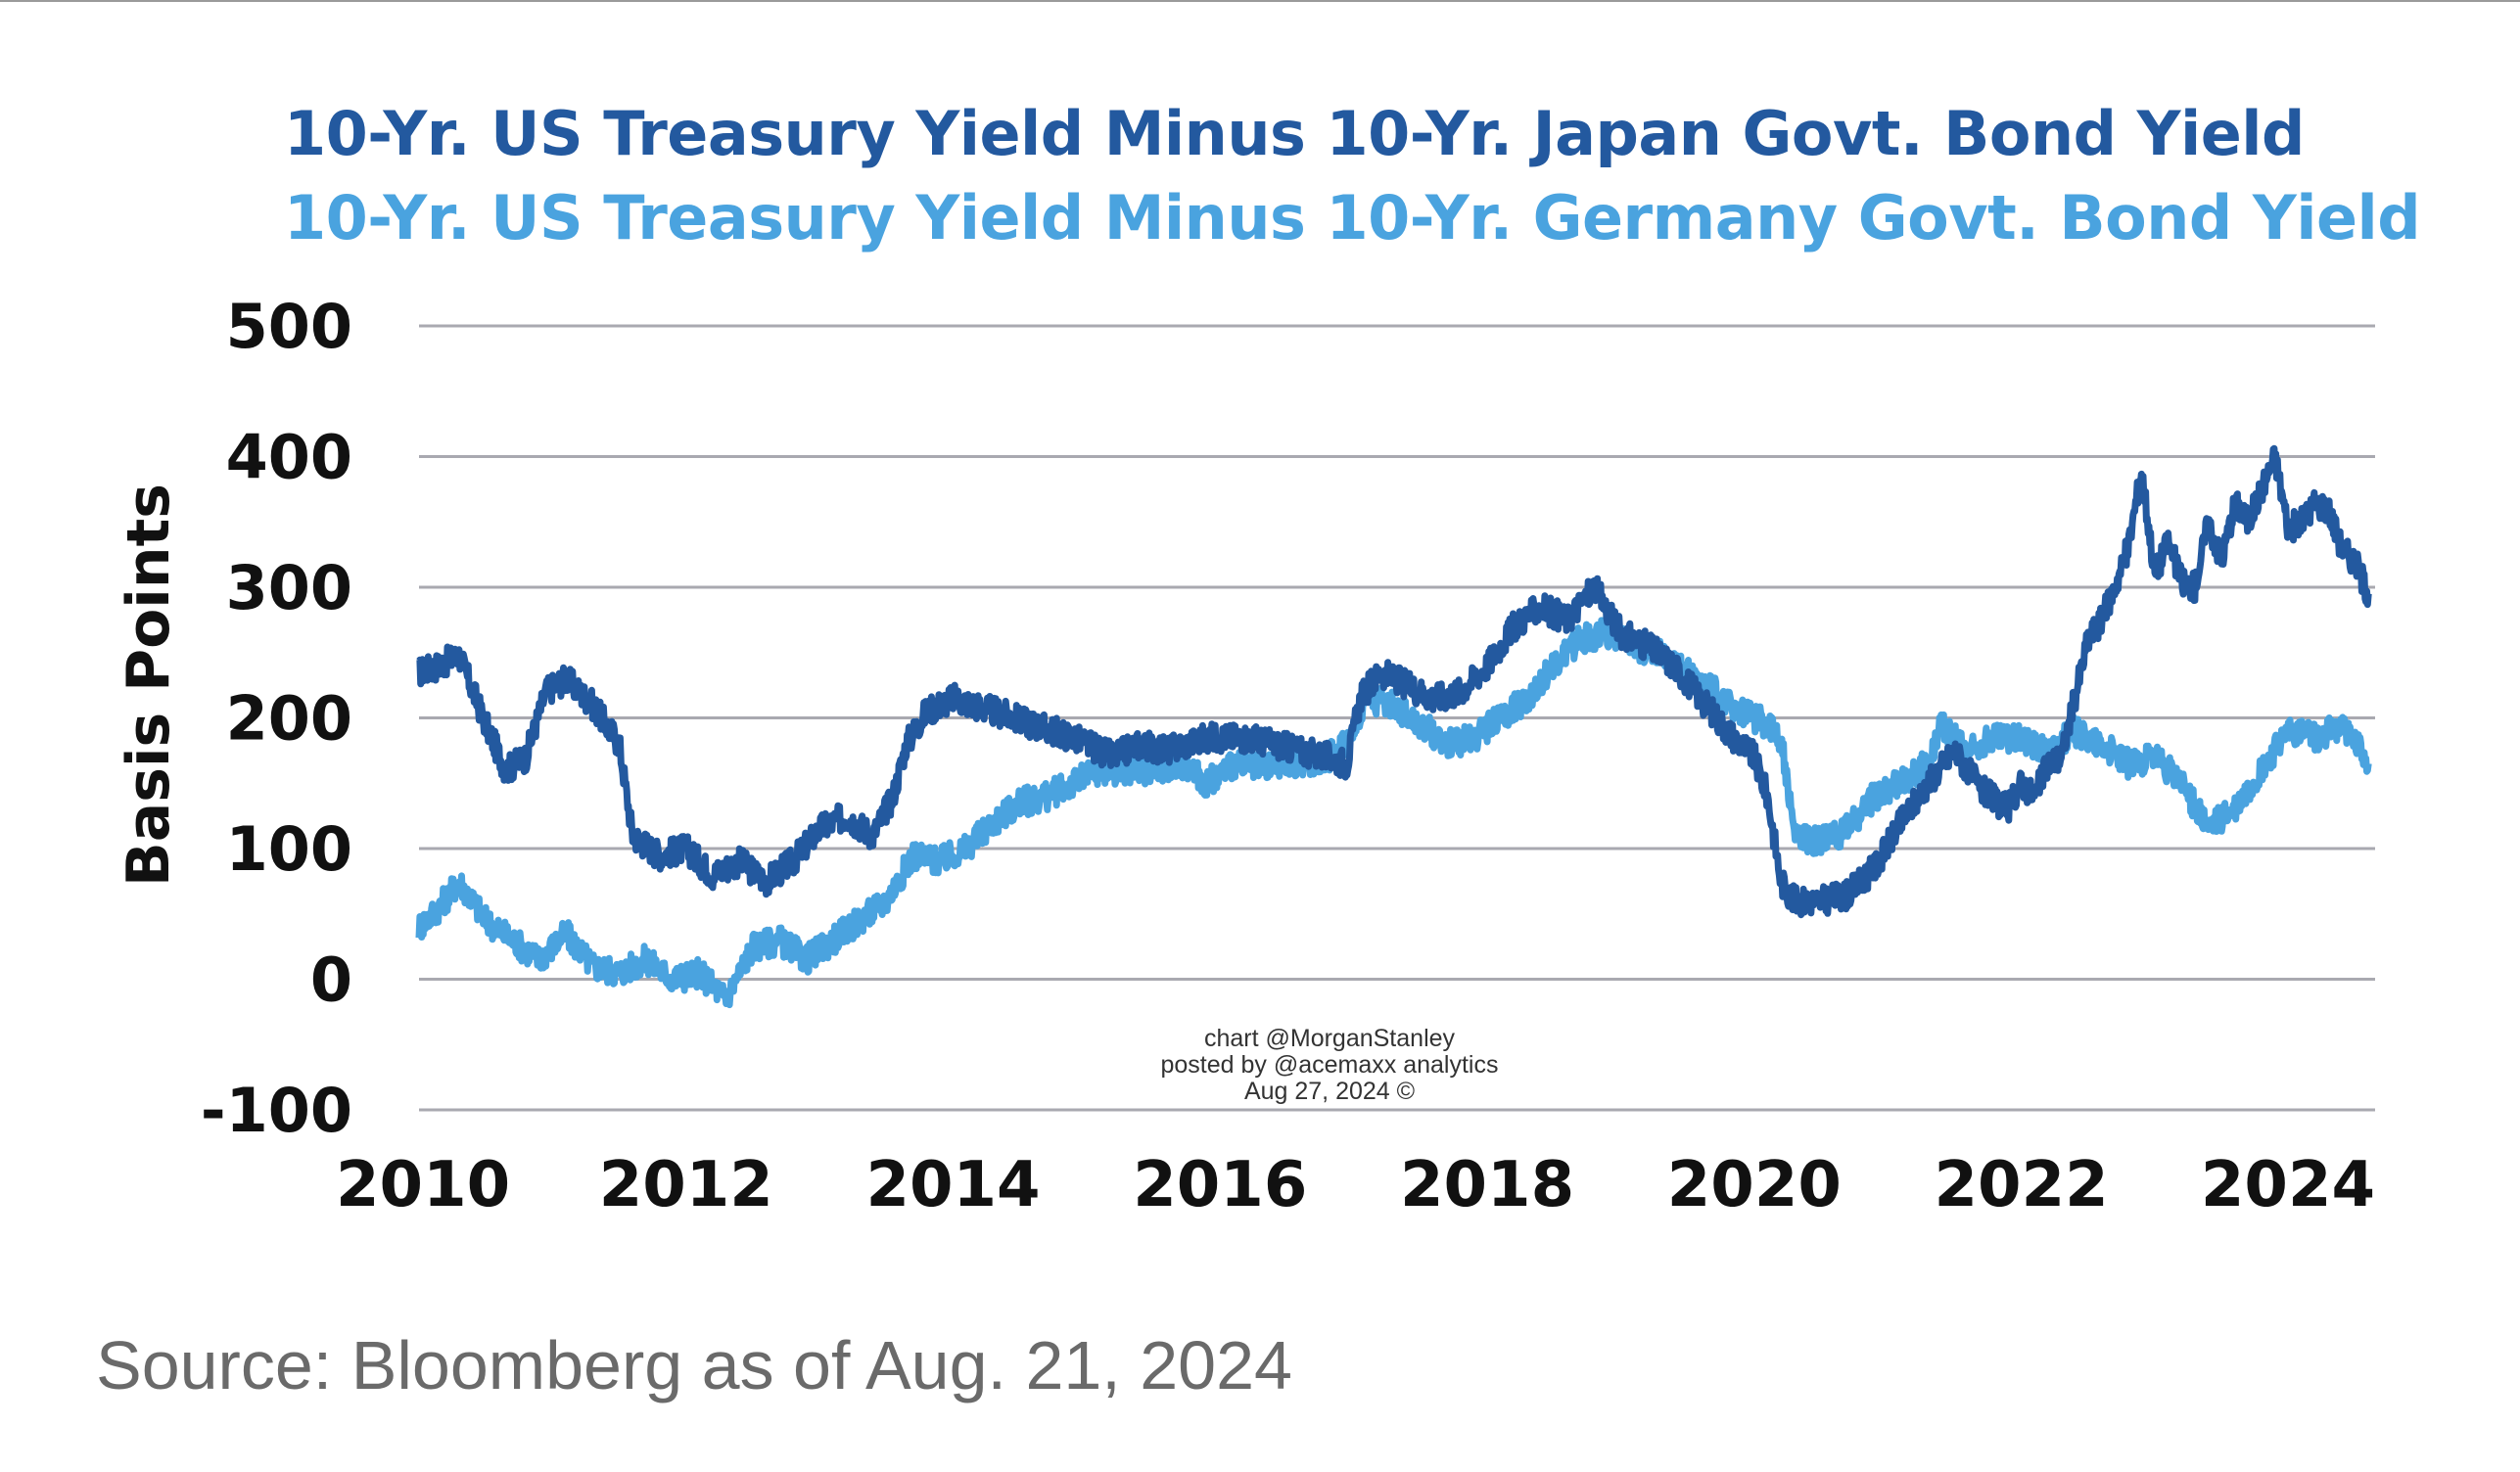 The image size is (2520, 1472). What do you see at coordinates (694, 1365) in the screenshot?
I see `source-note: Source: Bloomberg as of Aug. 21, 2024` at bounding box center [694, 1365].